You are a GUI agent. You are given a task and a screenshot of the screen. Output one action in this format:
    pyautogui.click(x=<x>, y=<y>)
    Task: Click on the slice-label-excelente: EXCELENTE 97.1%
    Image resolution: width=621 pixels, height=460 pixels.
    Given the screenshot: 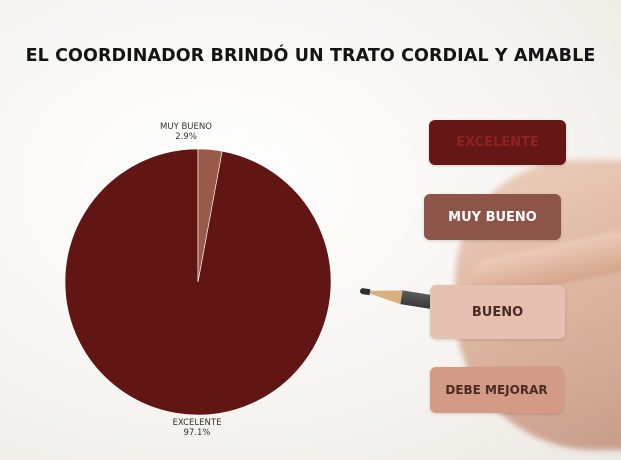 What is the action you would take?
    pyautogui.click(x=197, y=428)
    